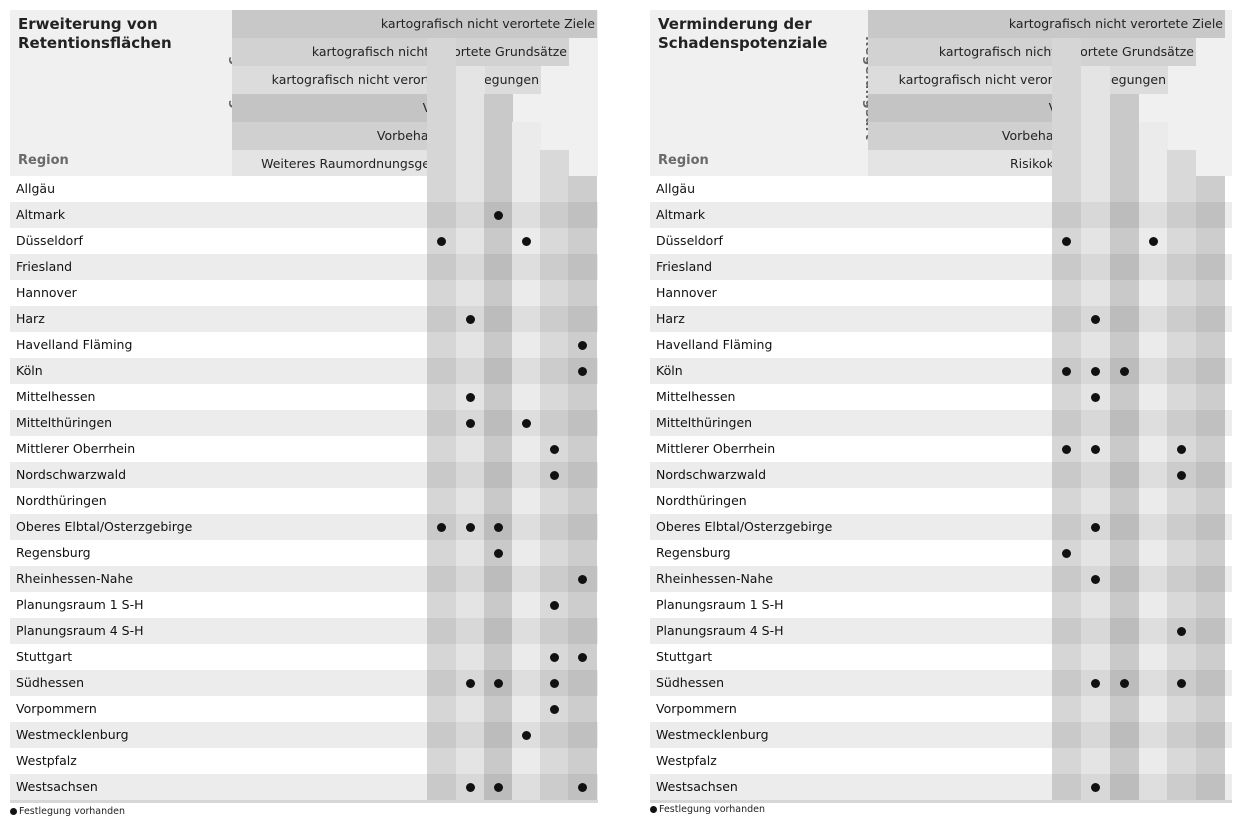  What do you see at coordinates (414, 24) in the screenshot?
I see `regelungsart-level-label: kartografisch nicht verortete Ziele` at bounding box center [414, 24].